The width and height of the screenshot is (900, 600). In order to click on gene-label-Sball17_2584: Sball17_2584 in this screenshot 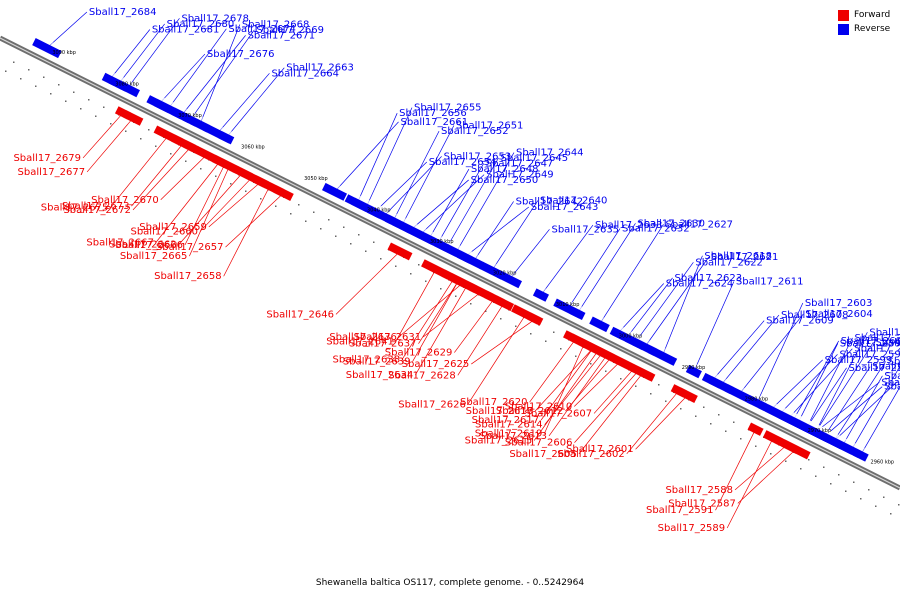, I will do `click(874, 368)`.